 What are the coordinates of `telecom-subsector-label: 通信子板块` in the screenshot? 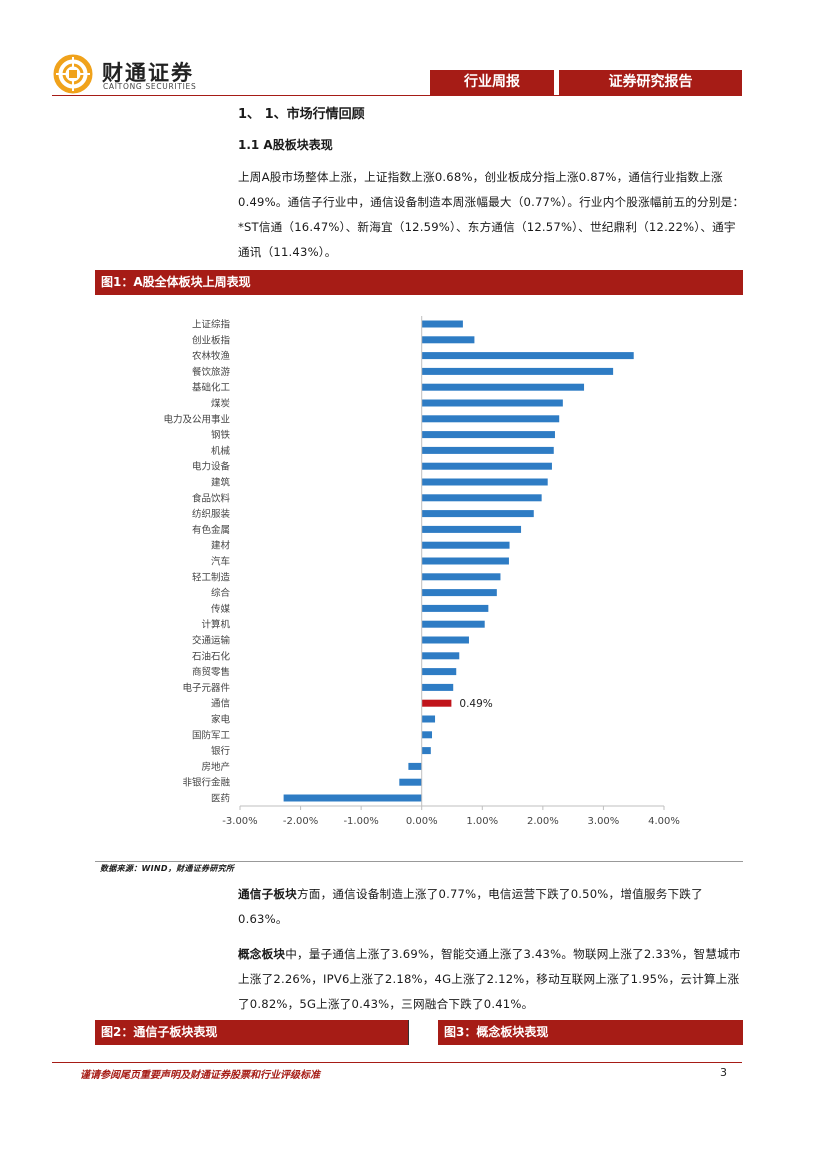 It's located at (267, 894).